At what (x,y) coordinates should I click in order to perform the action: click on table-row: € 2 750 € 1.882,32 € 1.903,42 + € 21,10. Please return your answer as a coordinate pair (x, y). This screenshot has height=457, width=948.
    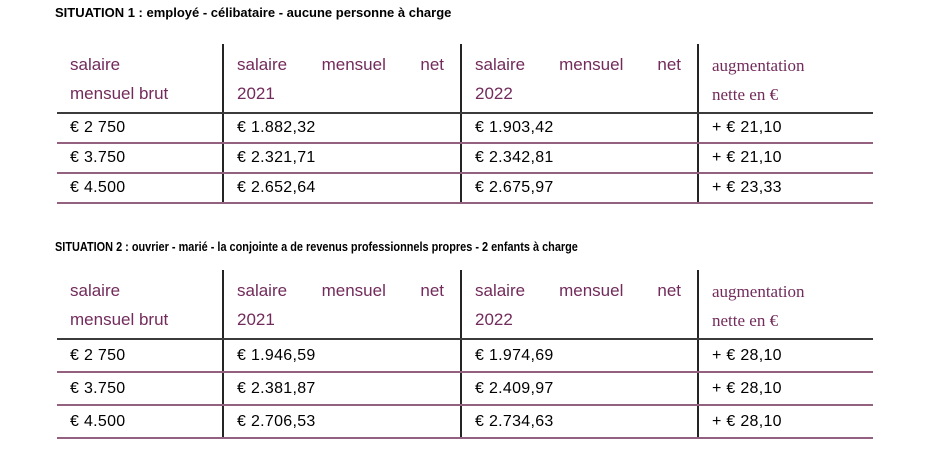
    Looking at the image, I should click on (465, 129).